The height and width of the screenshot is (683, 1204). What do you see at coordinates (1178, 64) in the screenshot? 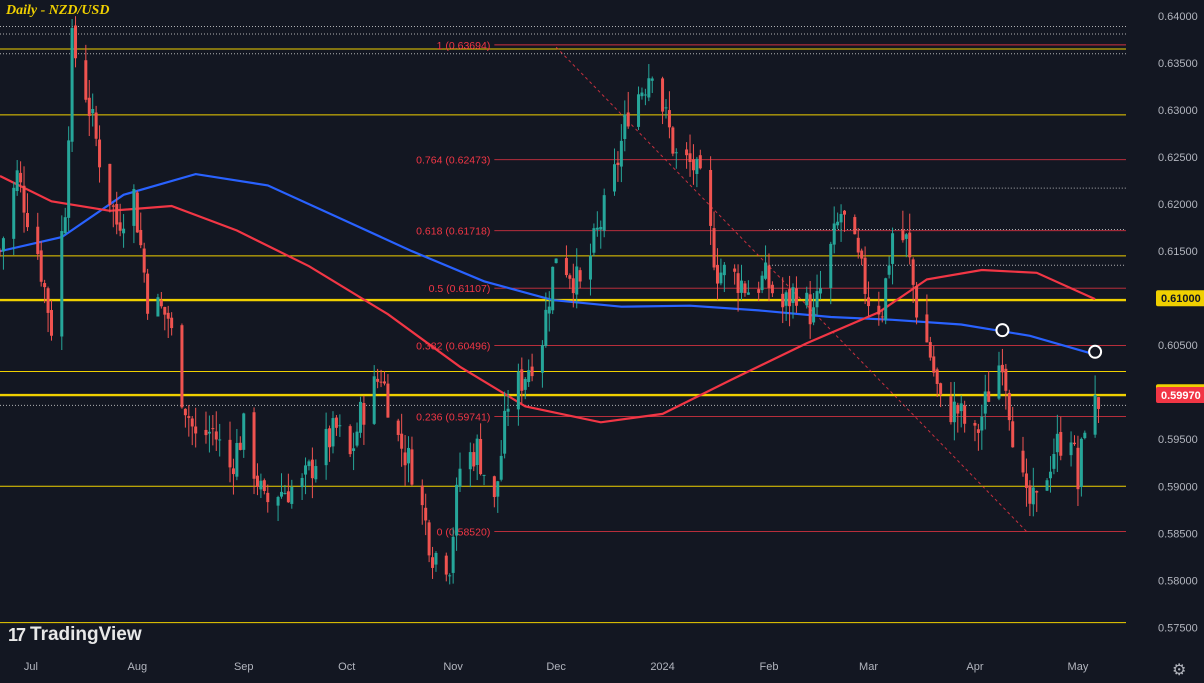
I see `y-tick-label: 0.63500` at bounding box center [1178, 64].